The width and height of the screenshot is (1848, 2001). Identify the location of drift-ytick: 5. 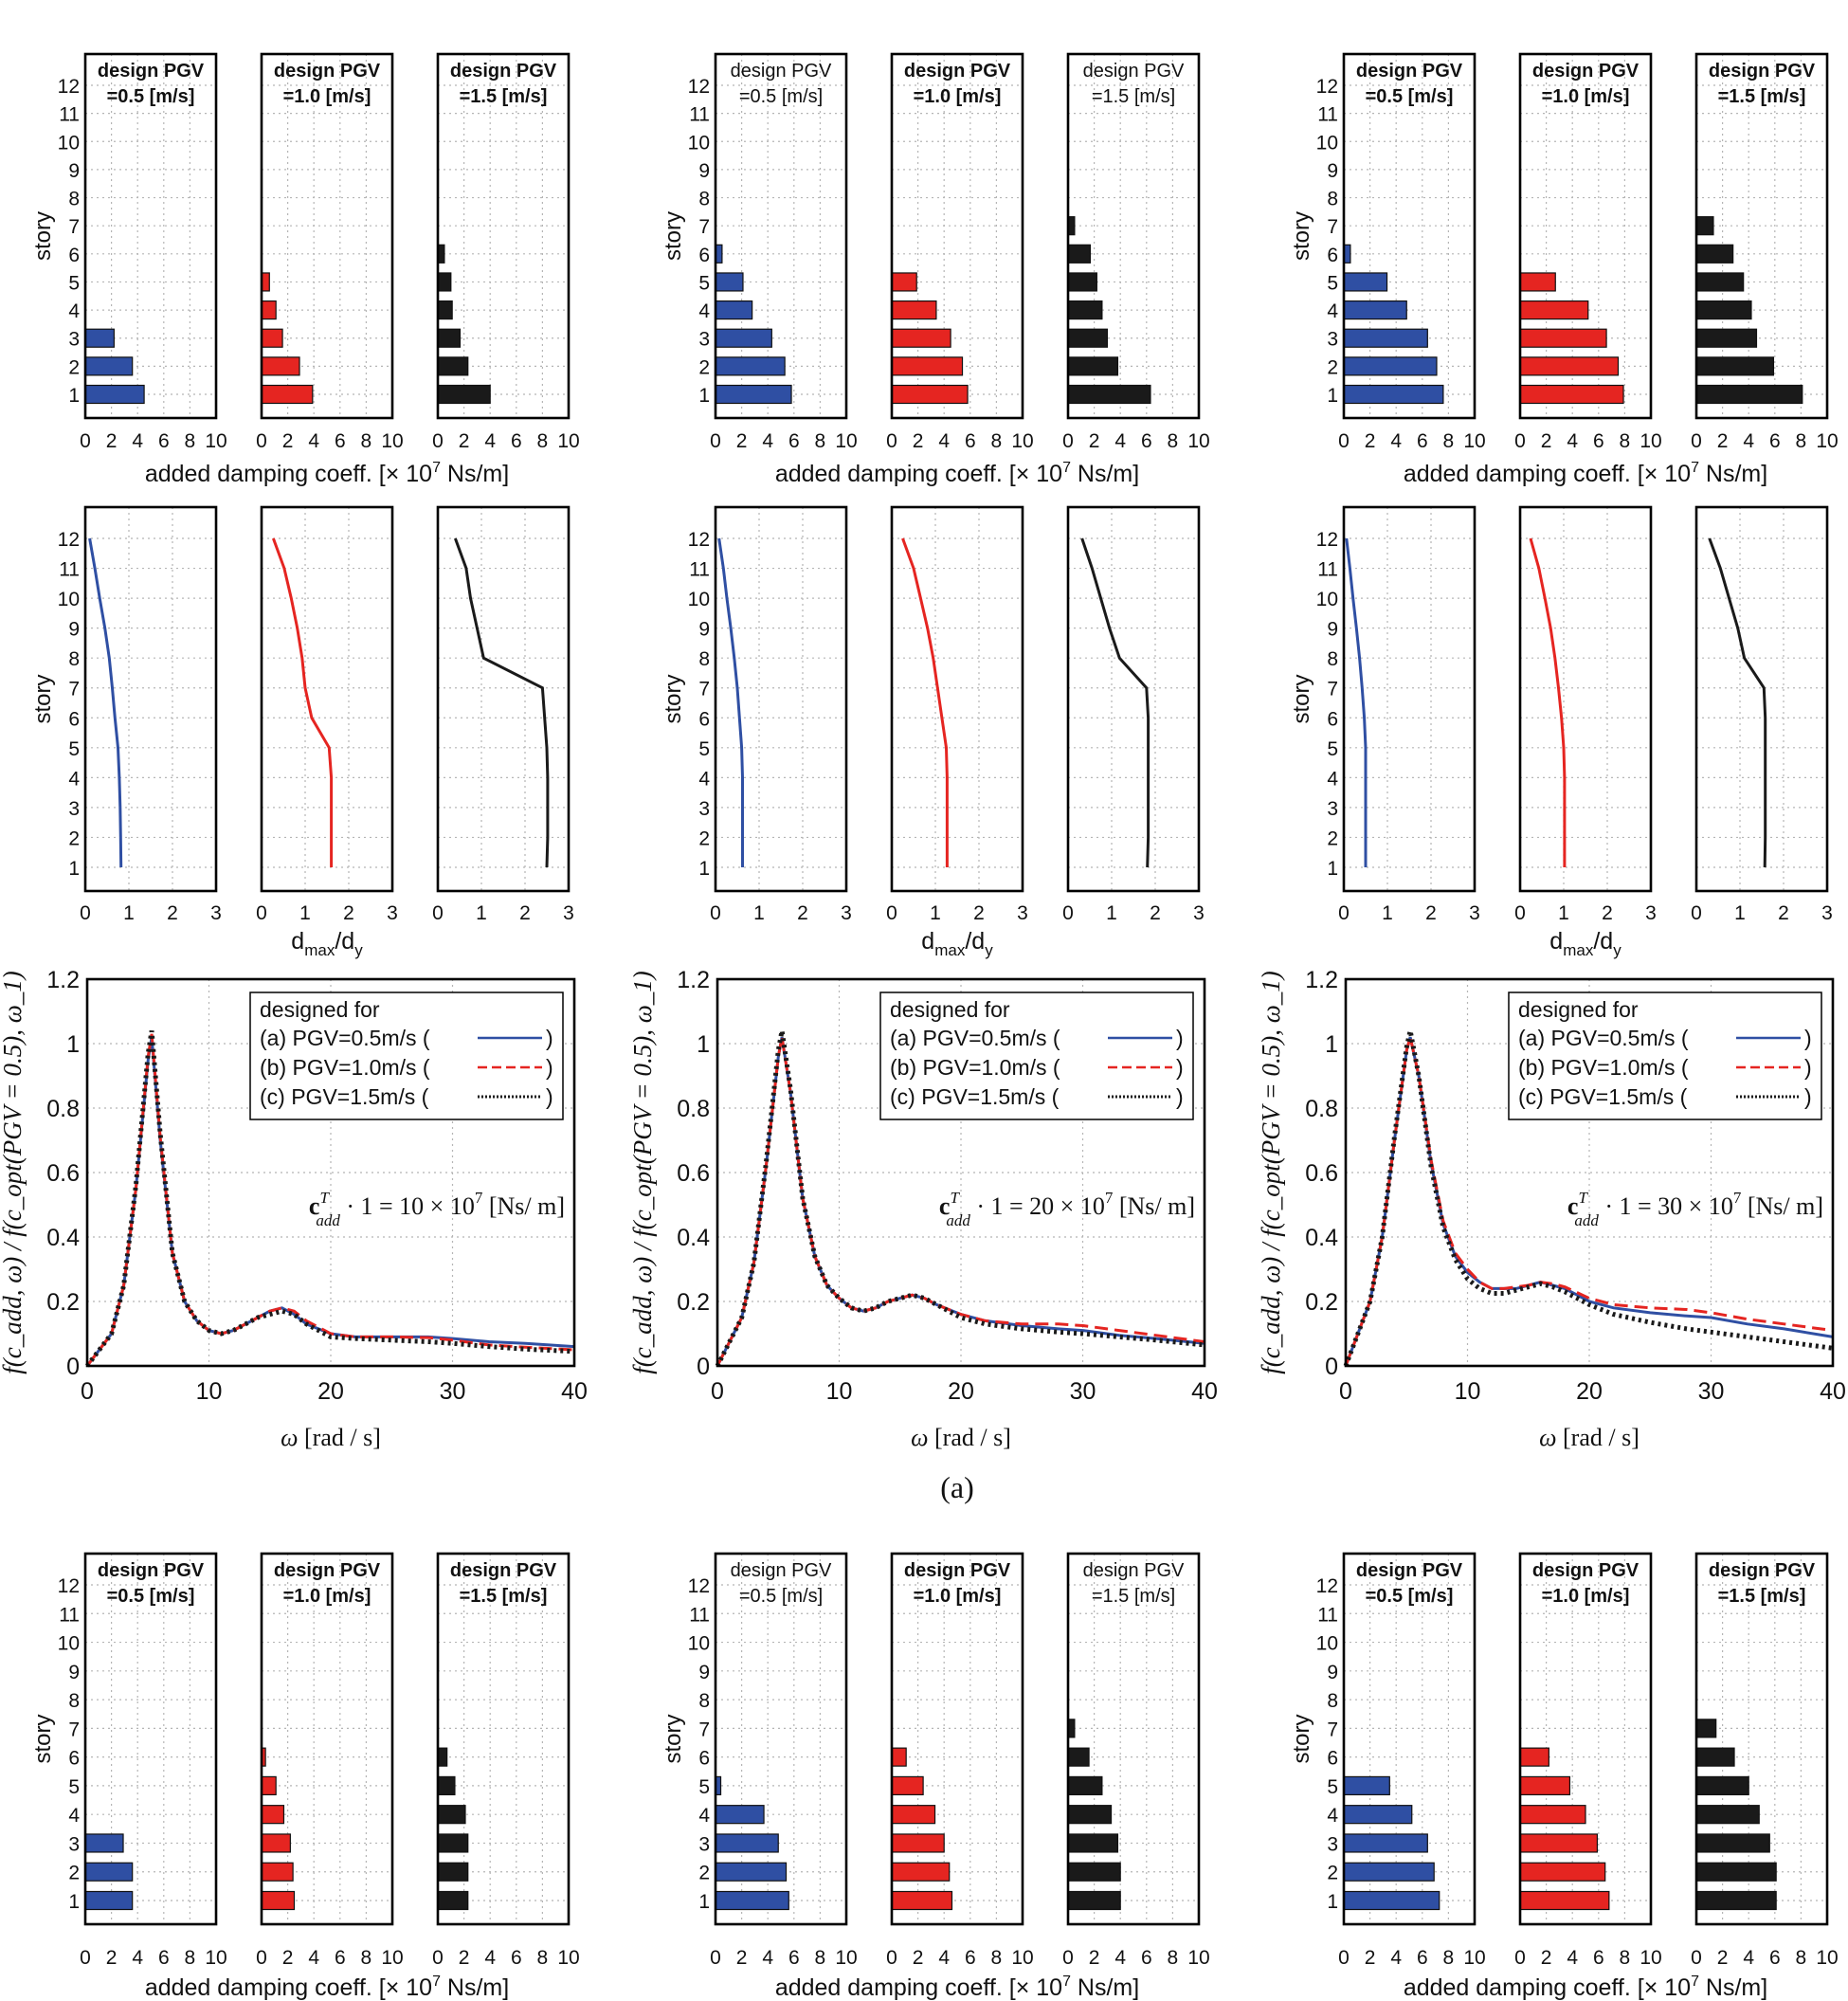
(1332, 749).